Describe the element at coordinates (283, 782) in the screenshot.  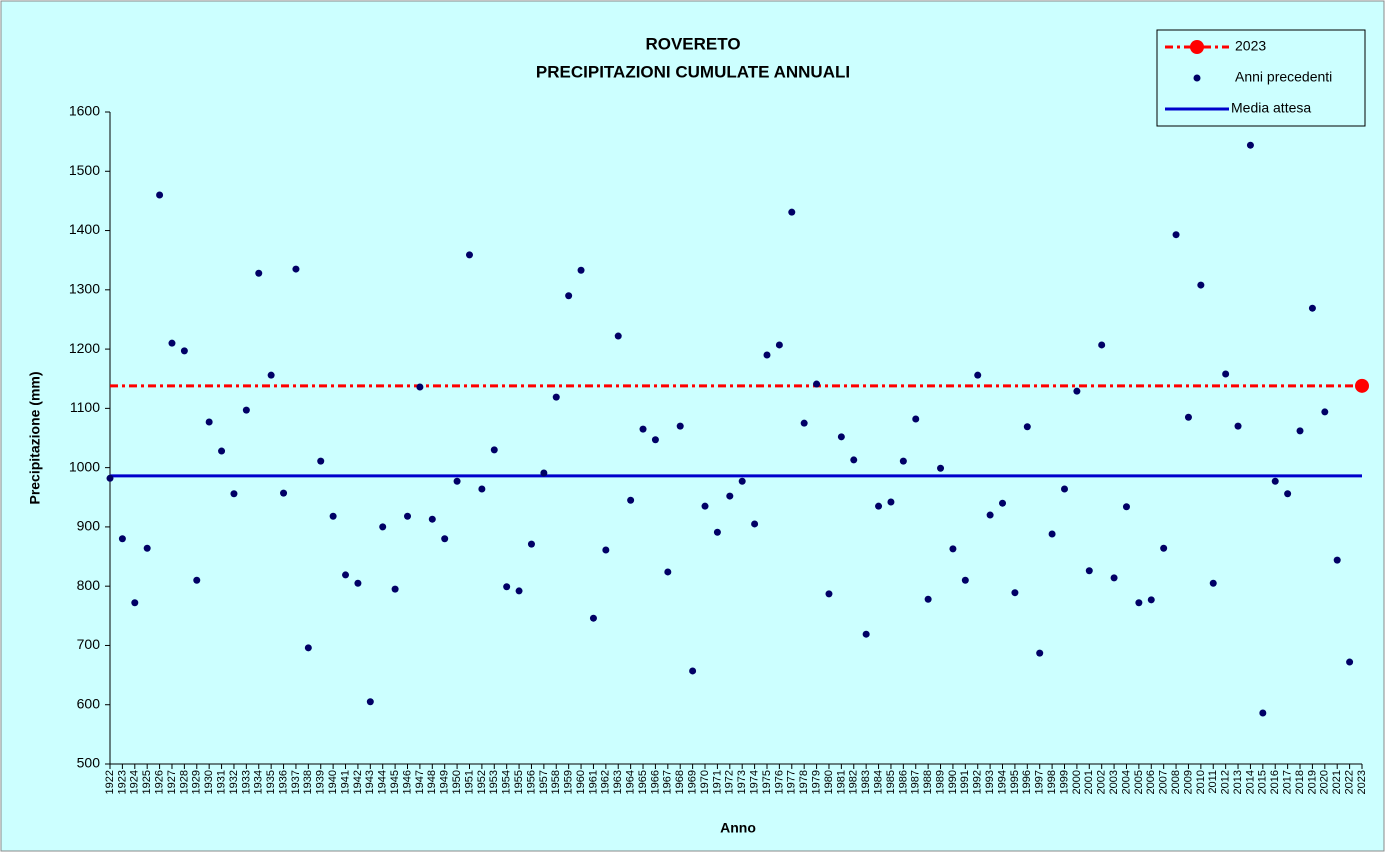
I see `x-tick-label: 1936` at that location.